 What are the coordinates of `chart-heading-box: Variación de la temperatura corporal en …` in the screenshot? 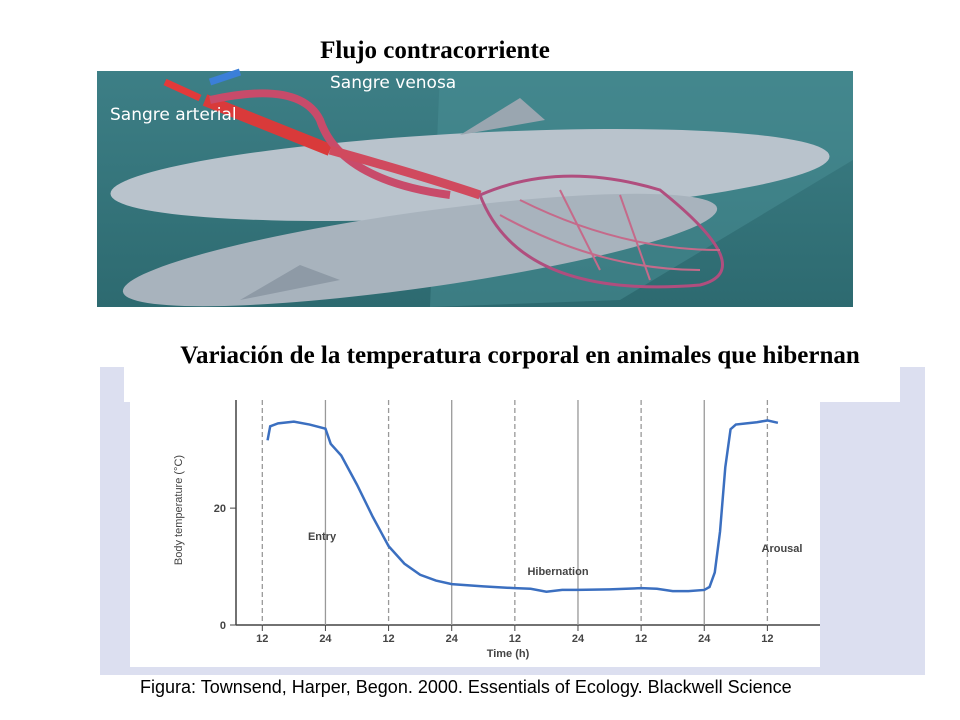 It's located at (520, 355).